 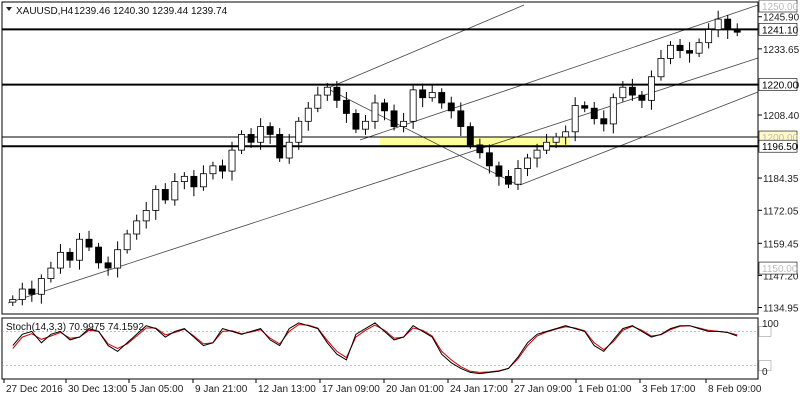 What do you see at coordinates (351, 389) in the screenshot?
I see `time-tick-label: 17 Jan 09:00` at bounding box center [351, 389].